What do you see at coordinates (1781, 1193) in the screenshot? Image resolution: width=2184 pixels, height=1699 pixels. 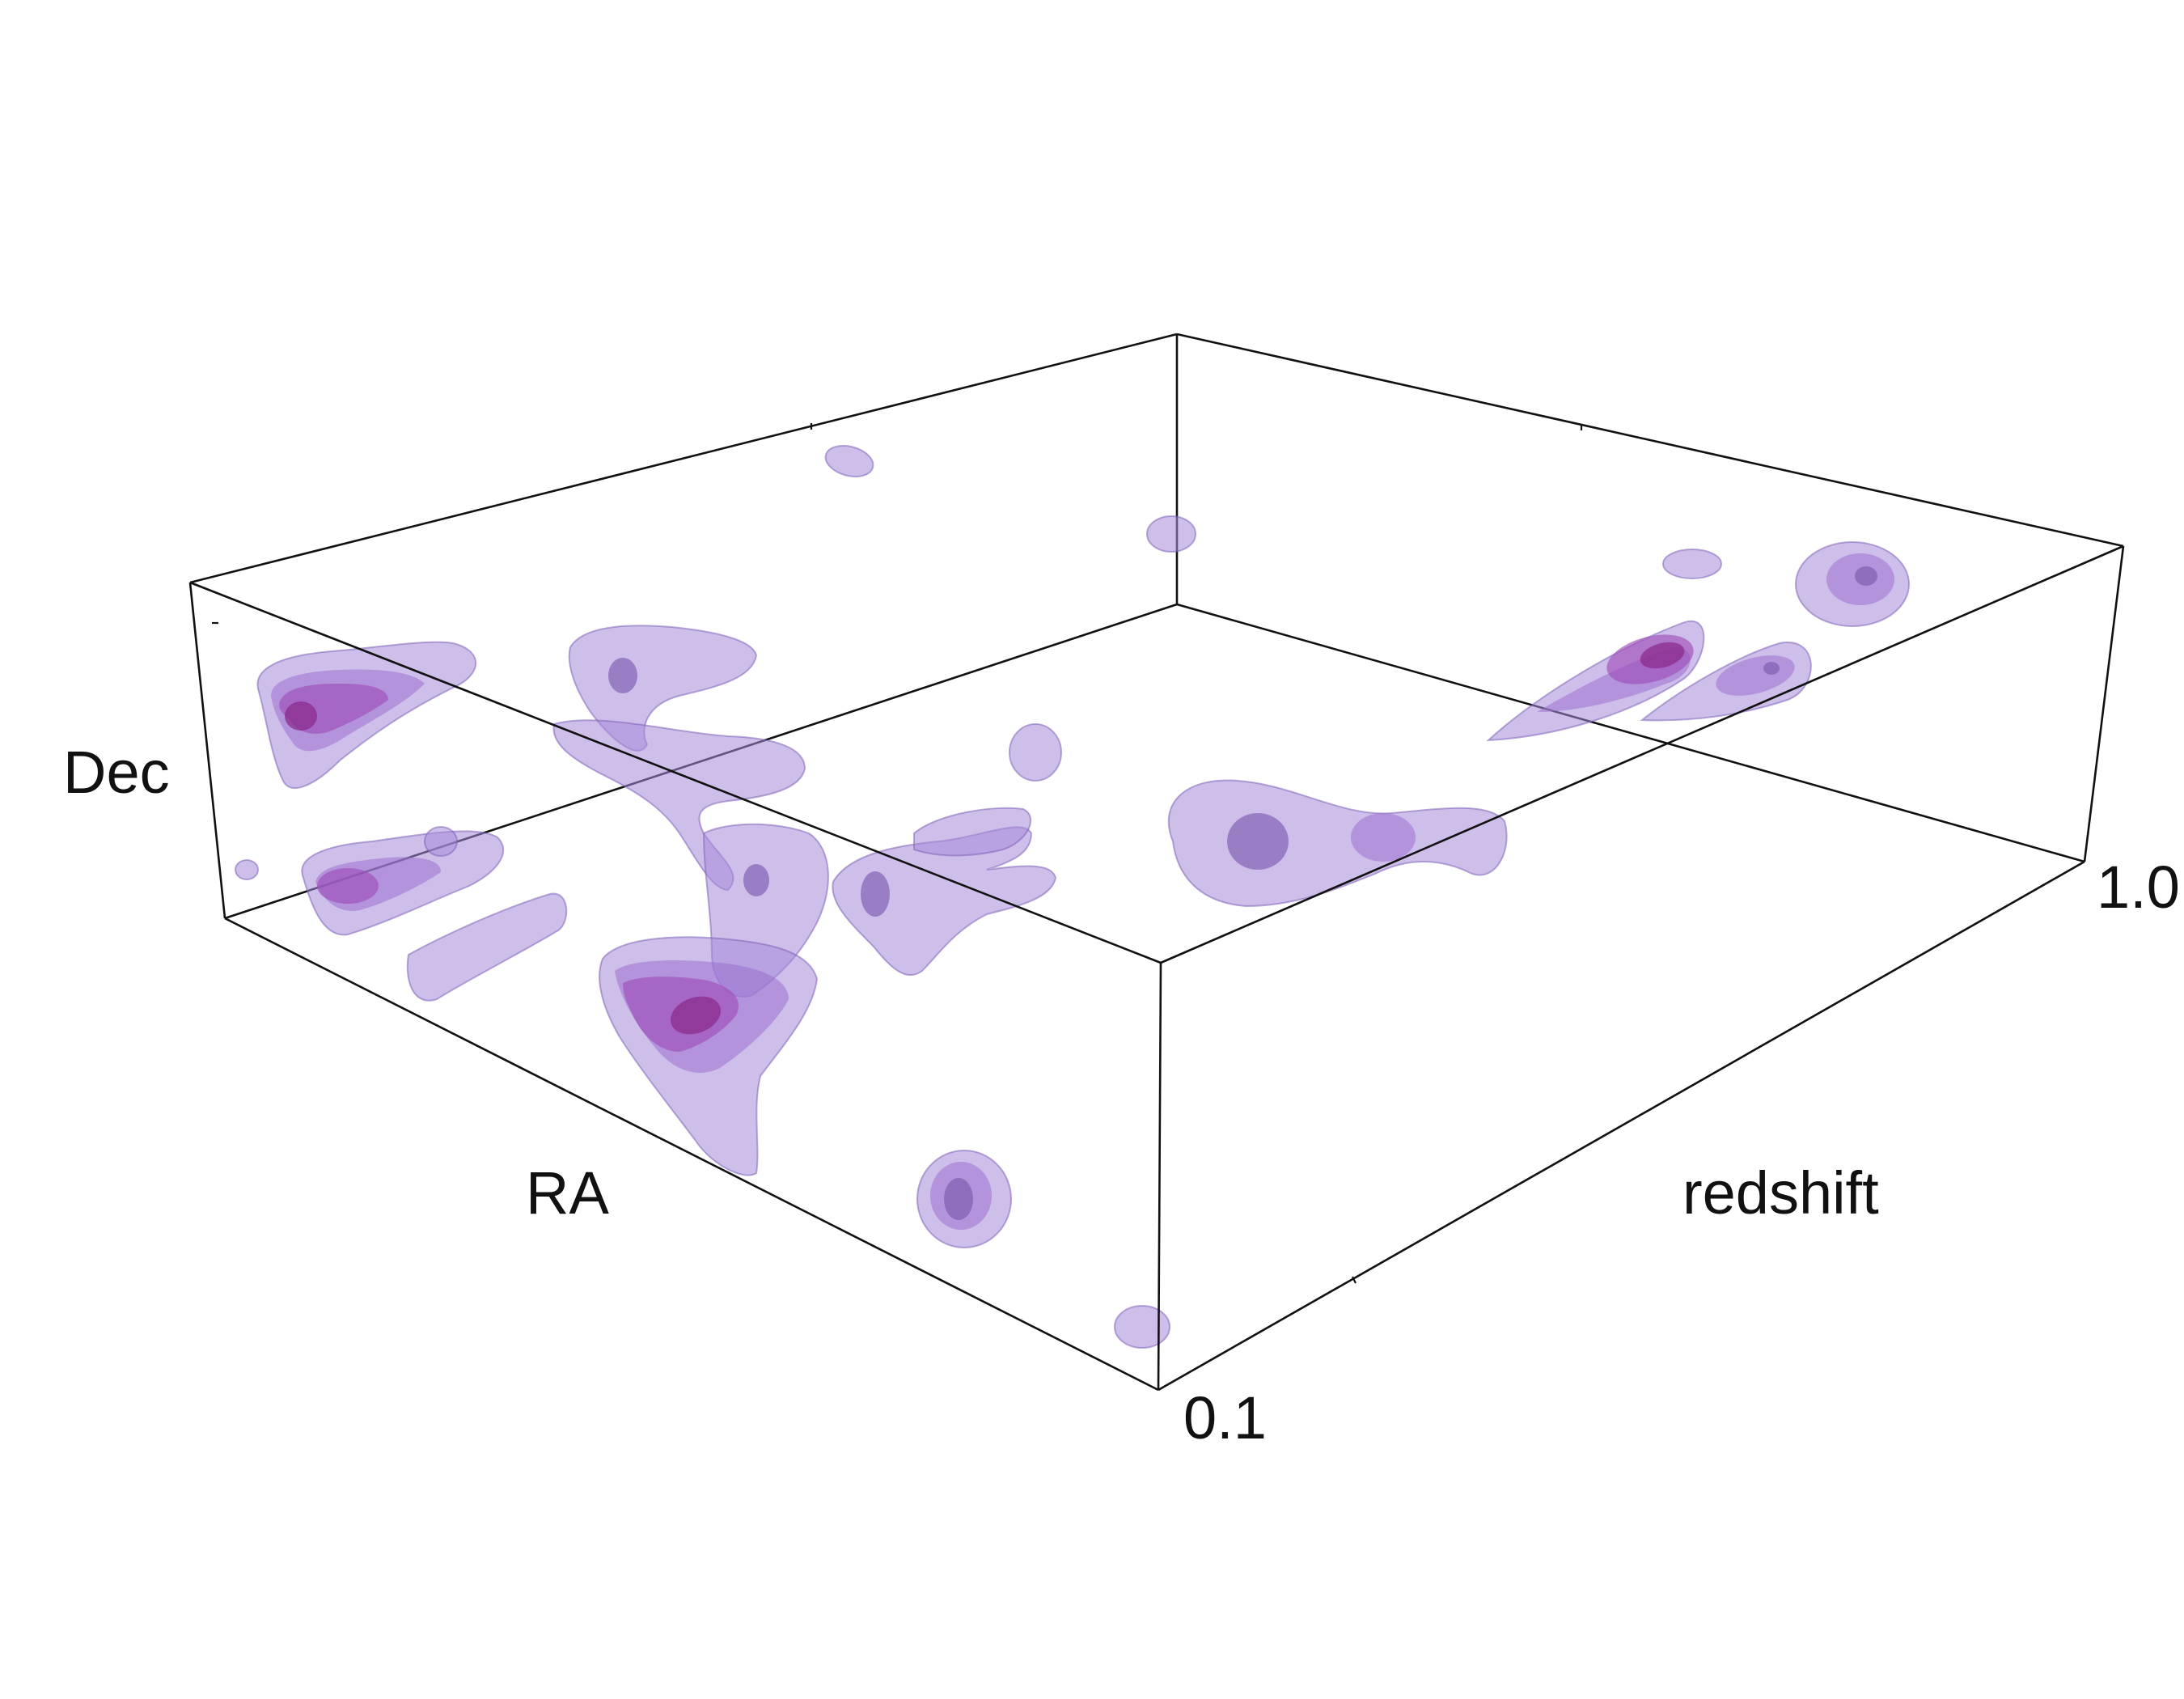 I see `redshift-axis-label: redshift` at bounding box center [1781, 1193].